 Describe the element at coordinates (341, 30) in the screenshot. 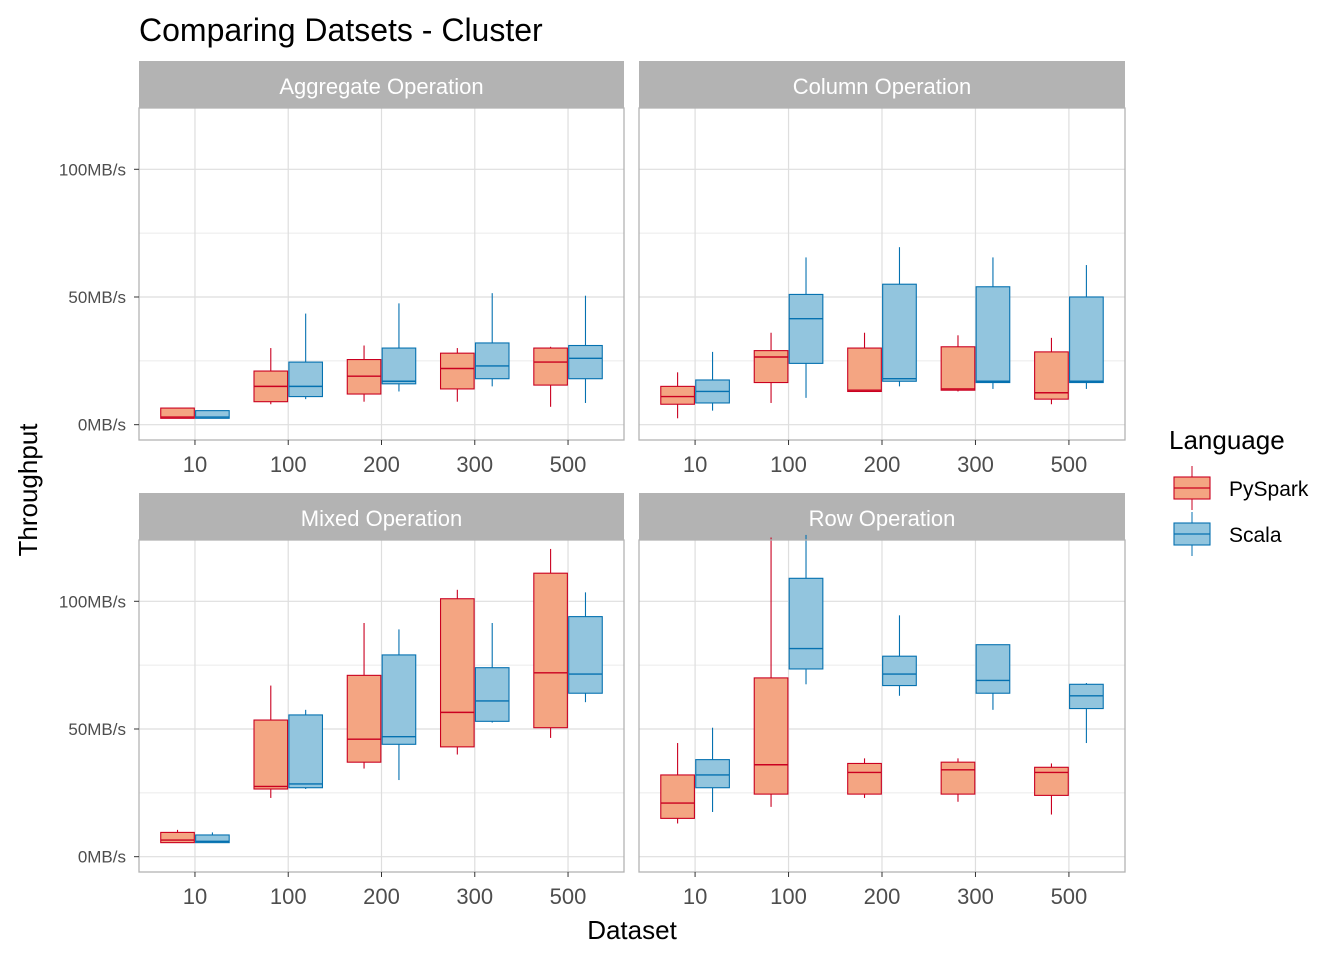

I see `chart-title: Comparing Datsets - Cluster` at that location.